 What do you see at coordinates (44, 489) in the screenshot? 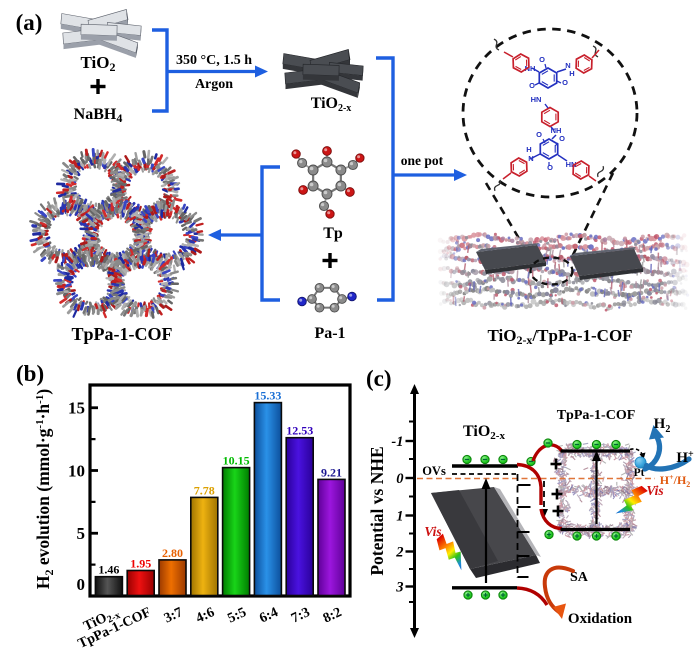
I see `svg-text: H2 evolution (mmol·g-1·h-1)` at bounding box center [44, 489].